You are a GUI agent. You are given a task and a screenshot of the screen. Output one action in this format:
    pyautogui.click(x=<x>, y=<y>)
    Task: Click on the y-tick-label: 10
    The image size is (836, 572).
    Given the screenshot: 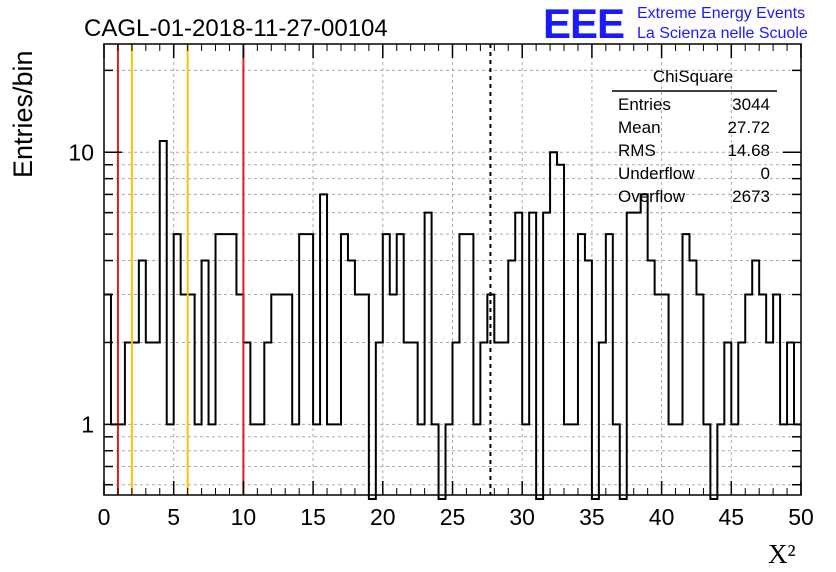 What is the action you would take?
    pyautogui.click(x=81, y=152)
    